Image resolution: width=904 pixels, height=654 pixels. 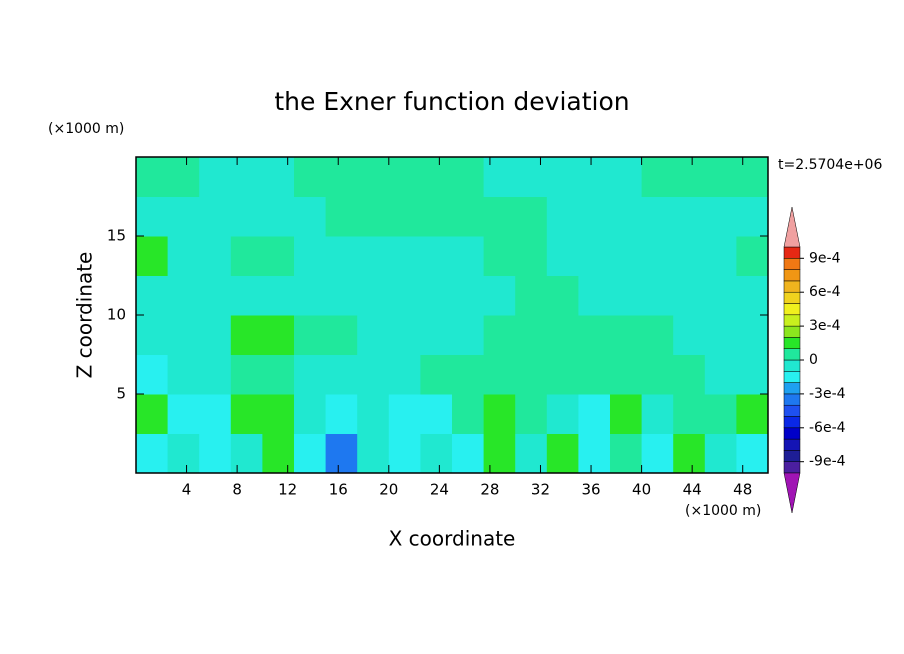 What do you see at coordinates (830, 165) in the screenshot?
I see `time-label: t=2.5704e+06` at bounding box center [830, 165].